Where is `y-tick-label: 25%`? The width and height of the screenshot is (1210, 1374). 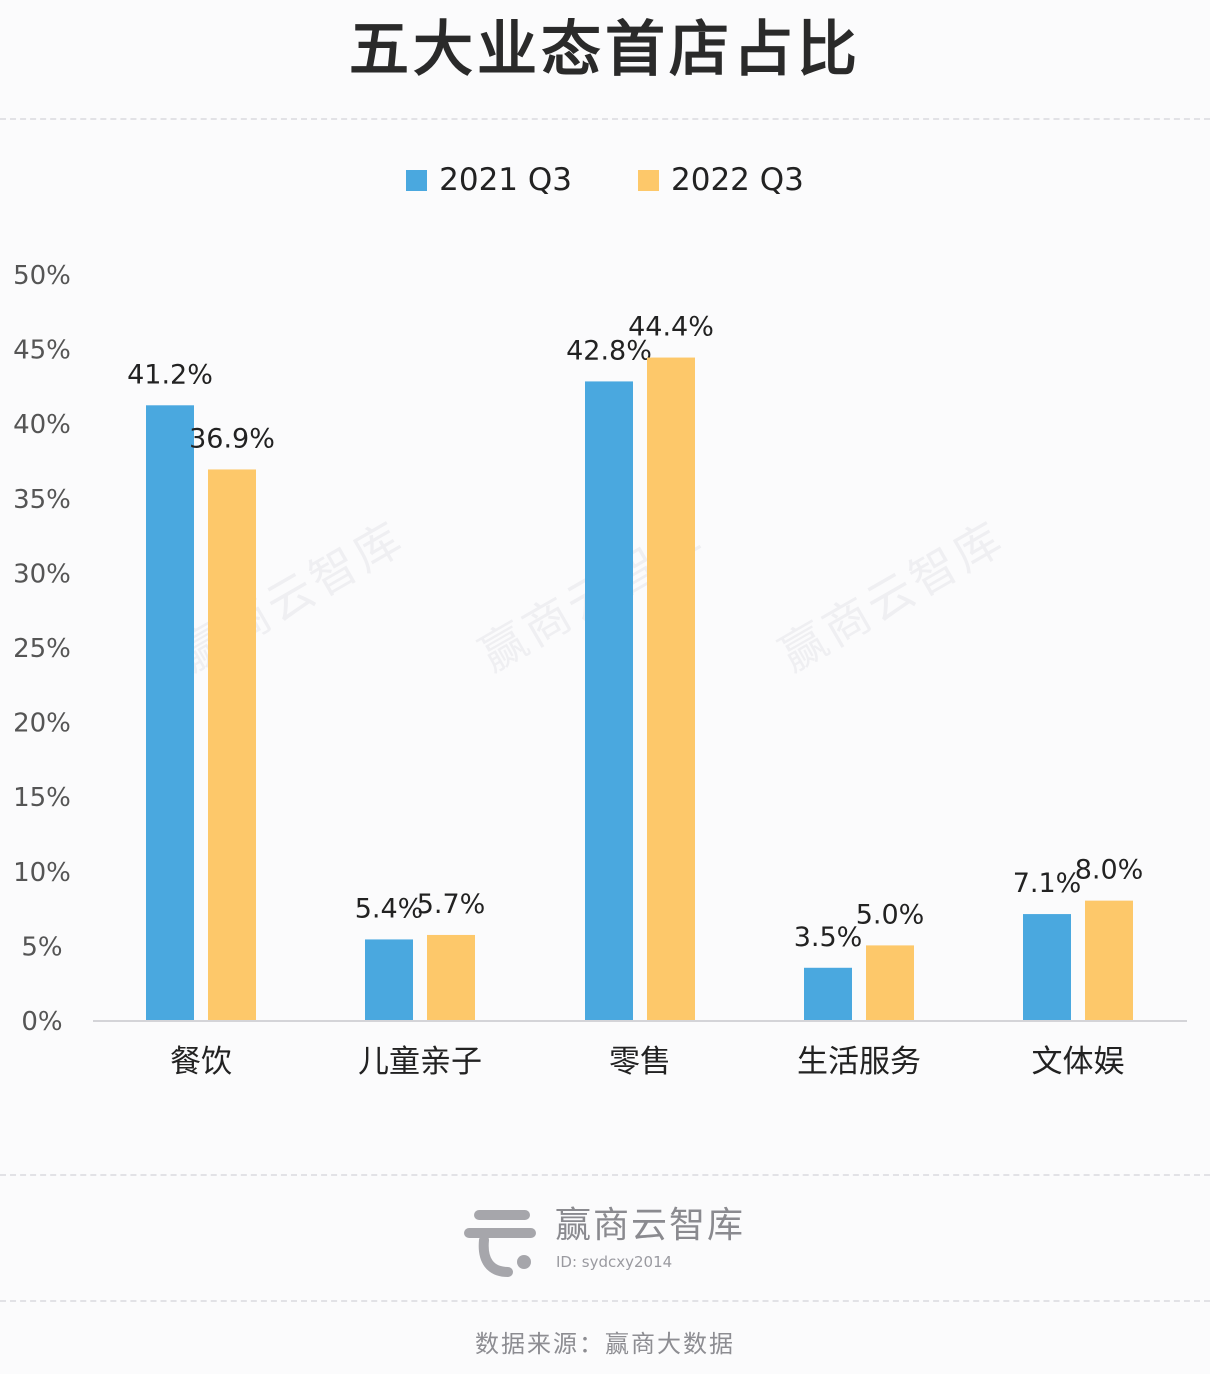
y-tick-label: 25% is located at coordinates (42, 649).